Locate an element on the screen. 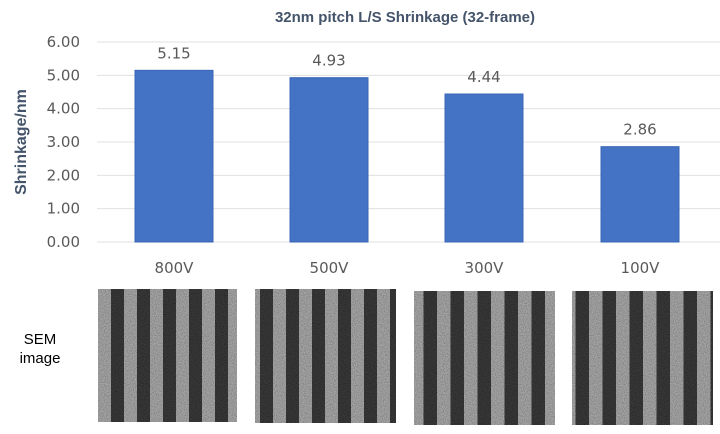 This screenshot has width=720, height=434. sem-label-line2: image is located at coordinates (40, 358).